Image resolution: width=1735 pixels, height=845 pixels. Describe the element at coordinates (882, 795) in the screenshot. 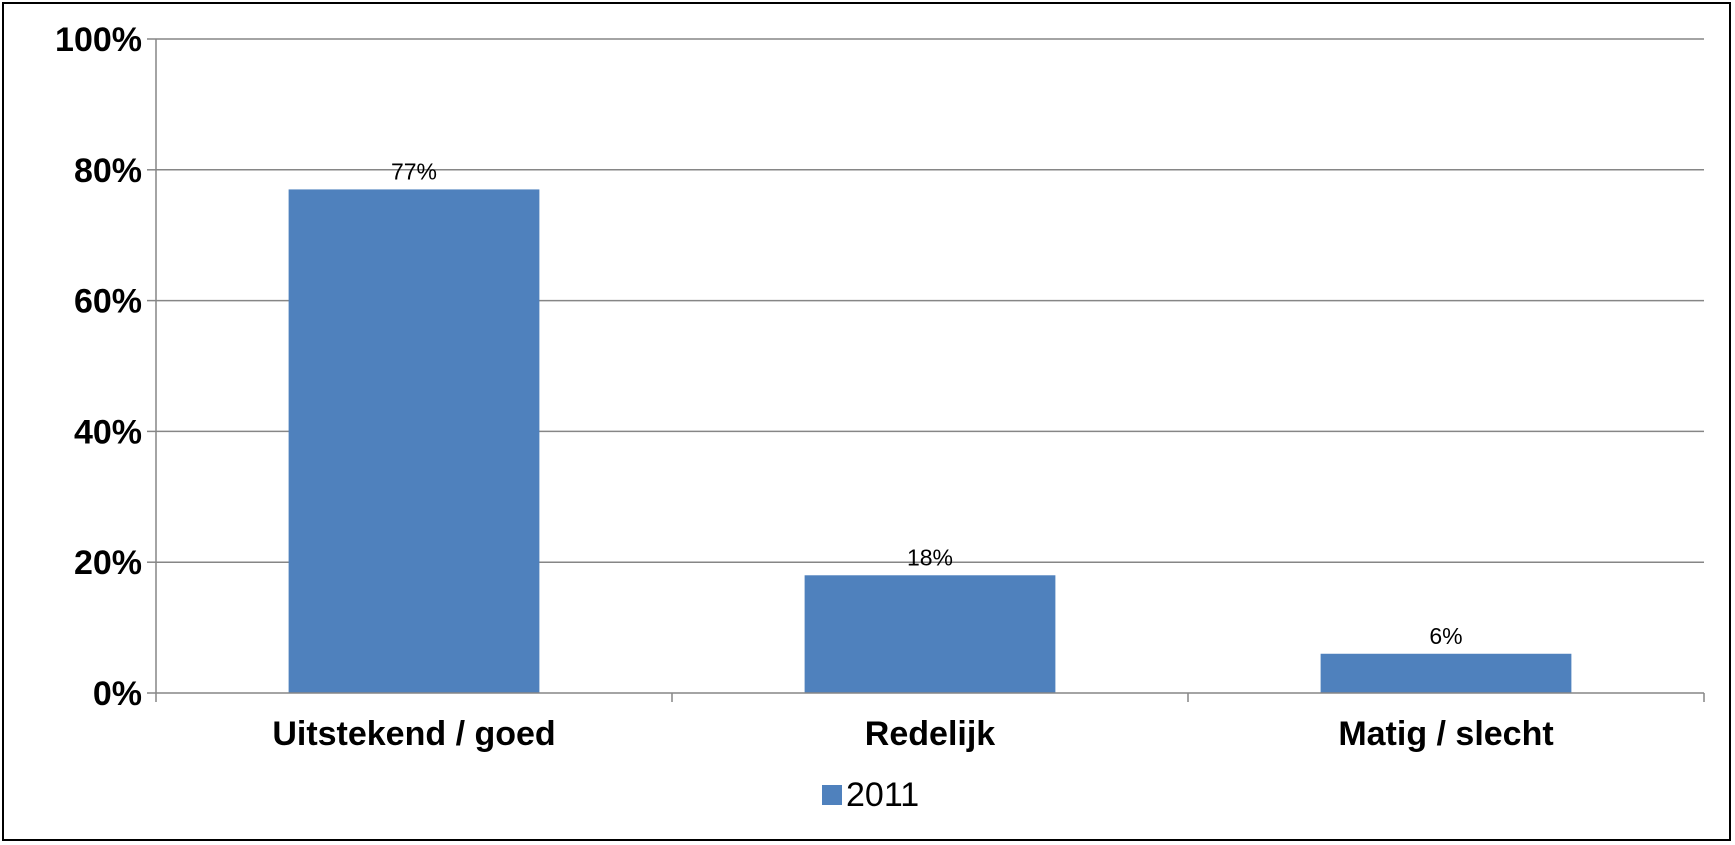

I see `legend-label: 2011` at that location.